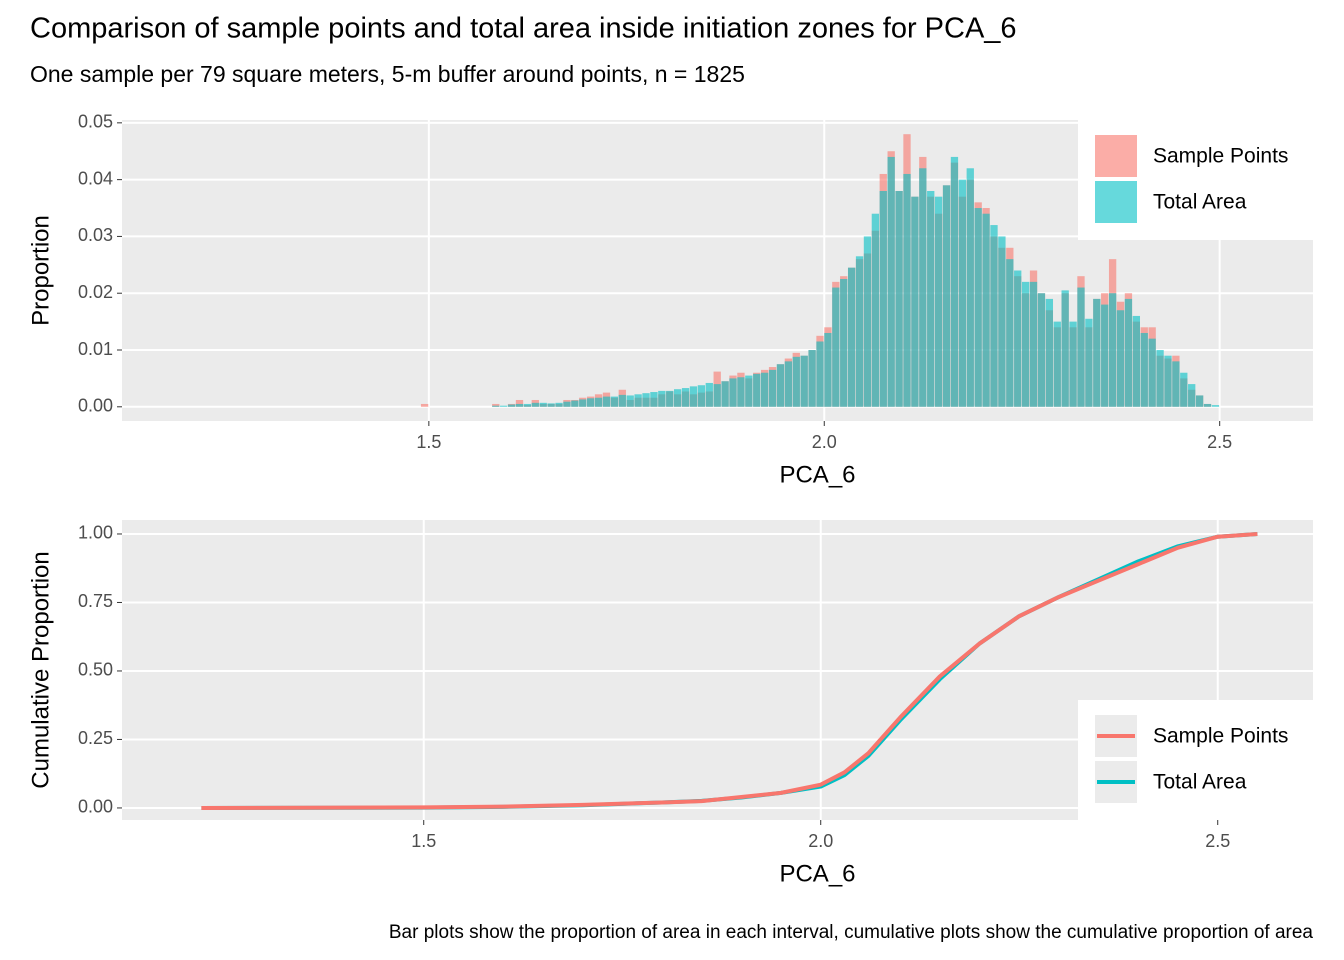 The height and width of the screenshot is (960, 1344). I want to click on y-tick-label: 0.25, so click(95, 738).